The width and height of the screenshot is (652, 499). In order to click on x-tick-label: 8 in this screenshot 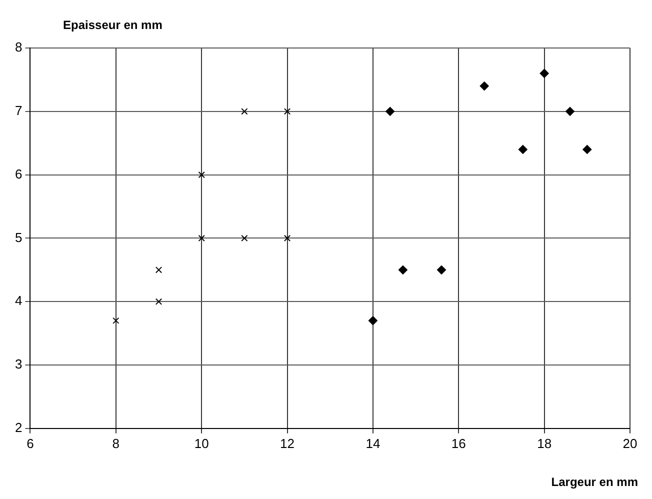, I will do `click(116, 443)`.